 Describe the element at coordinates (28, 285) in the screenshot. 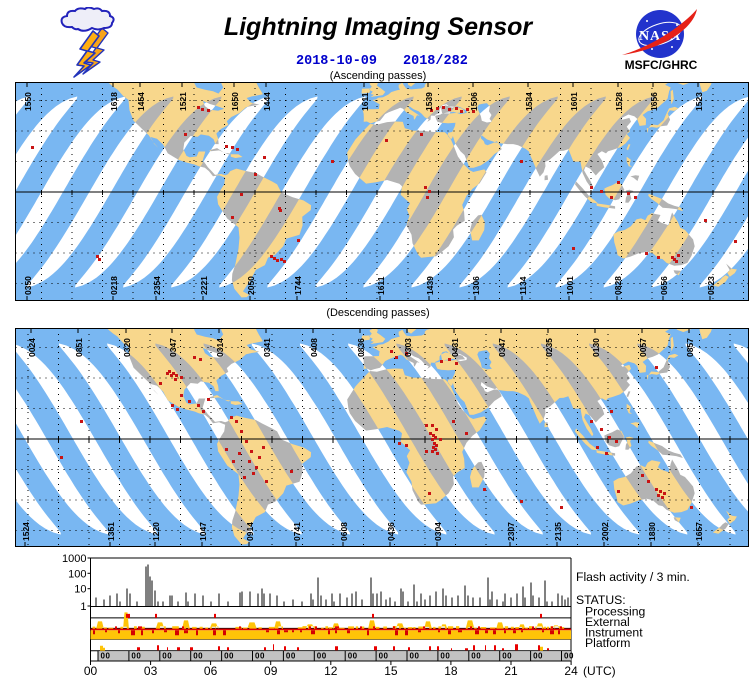

I see `svg-text: 0350` at that location.